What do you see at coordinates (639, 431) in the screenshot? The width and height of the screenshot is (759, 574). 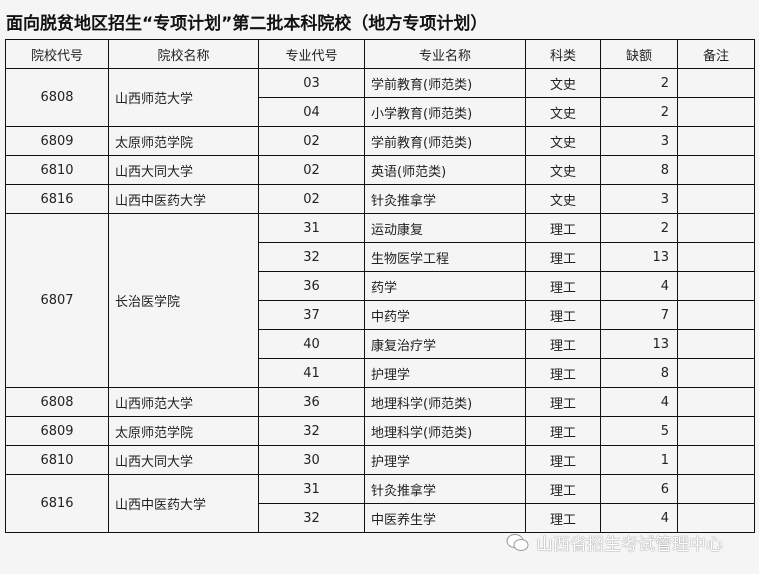 I see `vacancy: 5` at bounding box center [639, 431].